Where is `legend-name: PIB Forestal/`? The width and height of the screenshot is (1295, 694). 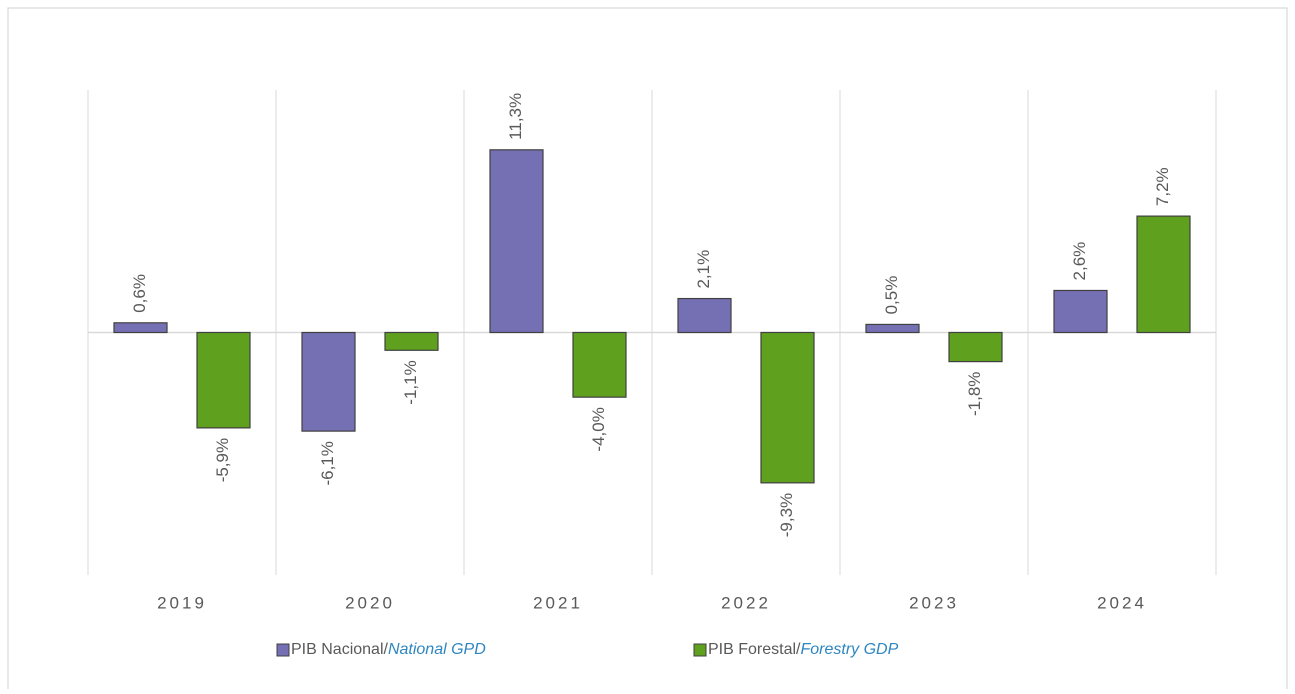
legend-name: PIB Forestal/ is located at coordinates (754, 649).